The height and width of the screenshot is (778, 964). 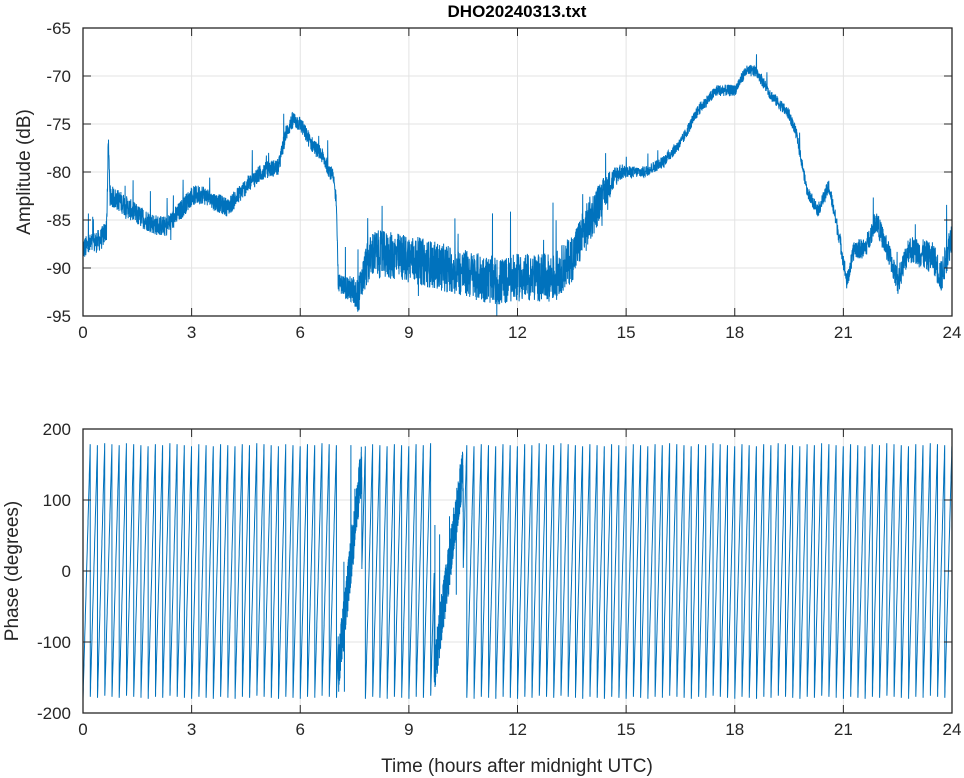 I want to click on phase-ylabel: Phase (degrees), so click(x=12, y=571).